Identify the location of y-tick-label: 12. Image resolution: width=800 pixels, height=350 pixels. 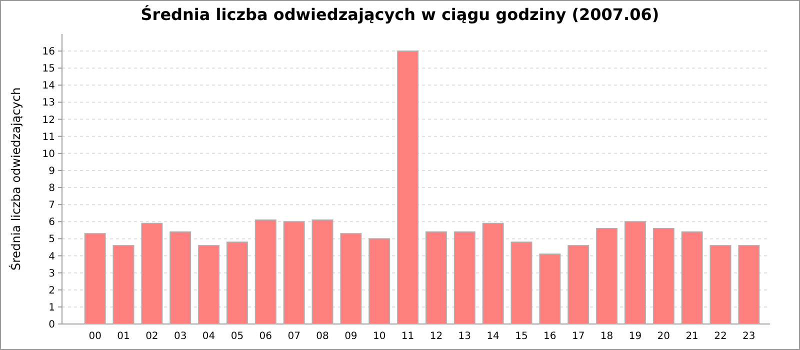
(48, 120).